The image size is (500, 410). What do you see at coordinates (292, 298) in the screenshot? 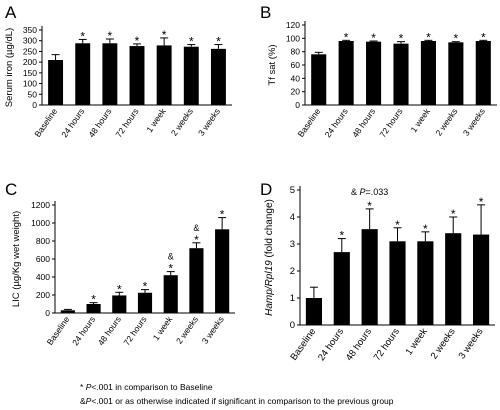
I see `y-tick-label: 1` at bounding box center [292, 298].